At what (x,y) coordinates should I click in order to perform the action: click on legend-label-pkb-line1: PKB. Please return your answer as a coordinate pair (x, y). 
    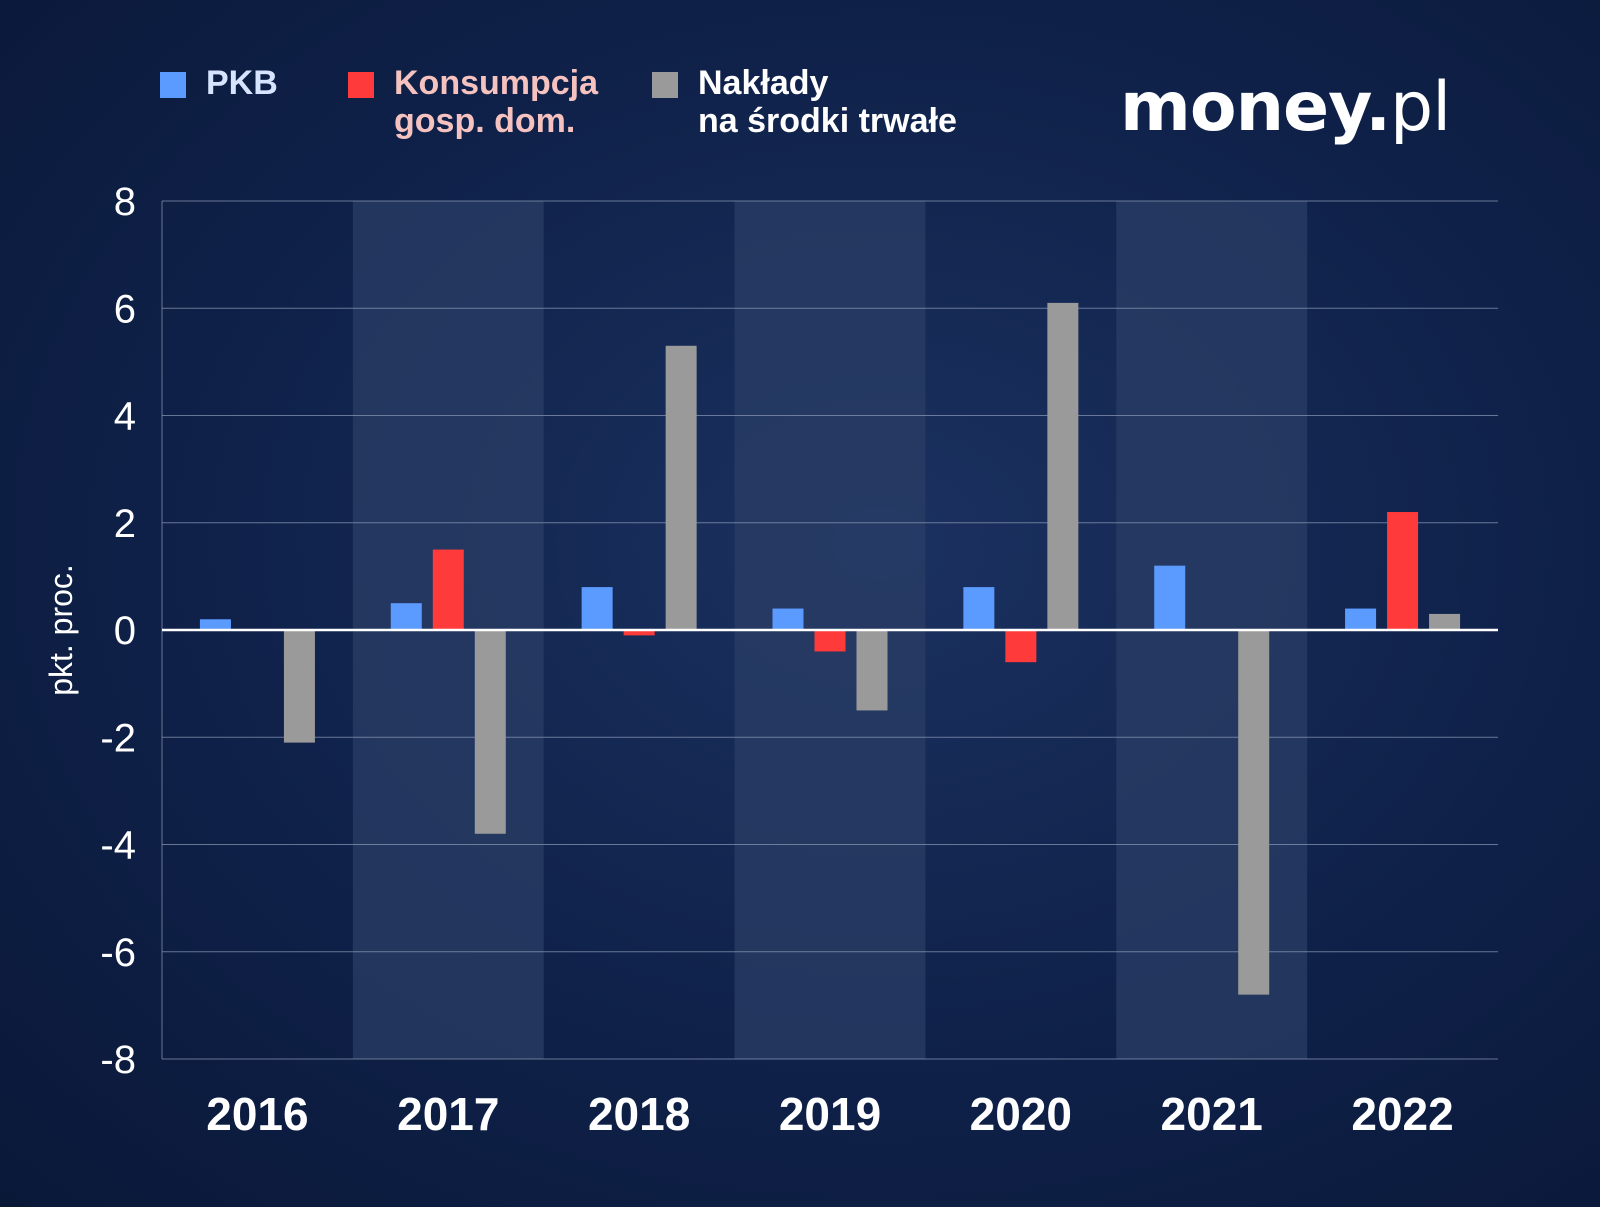
    Looking at the image, I should click on (242, 83).